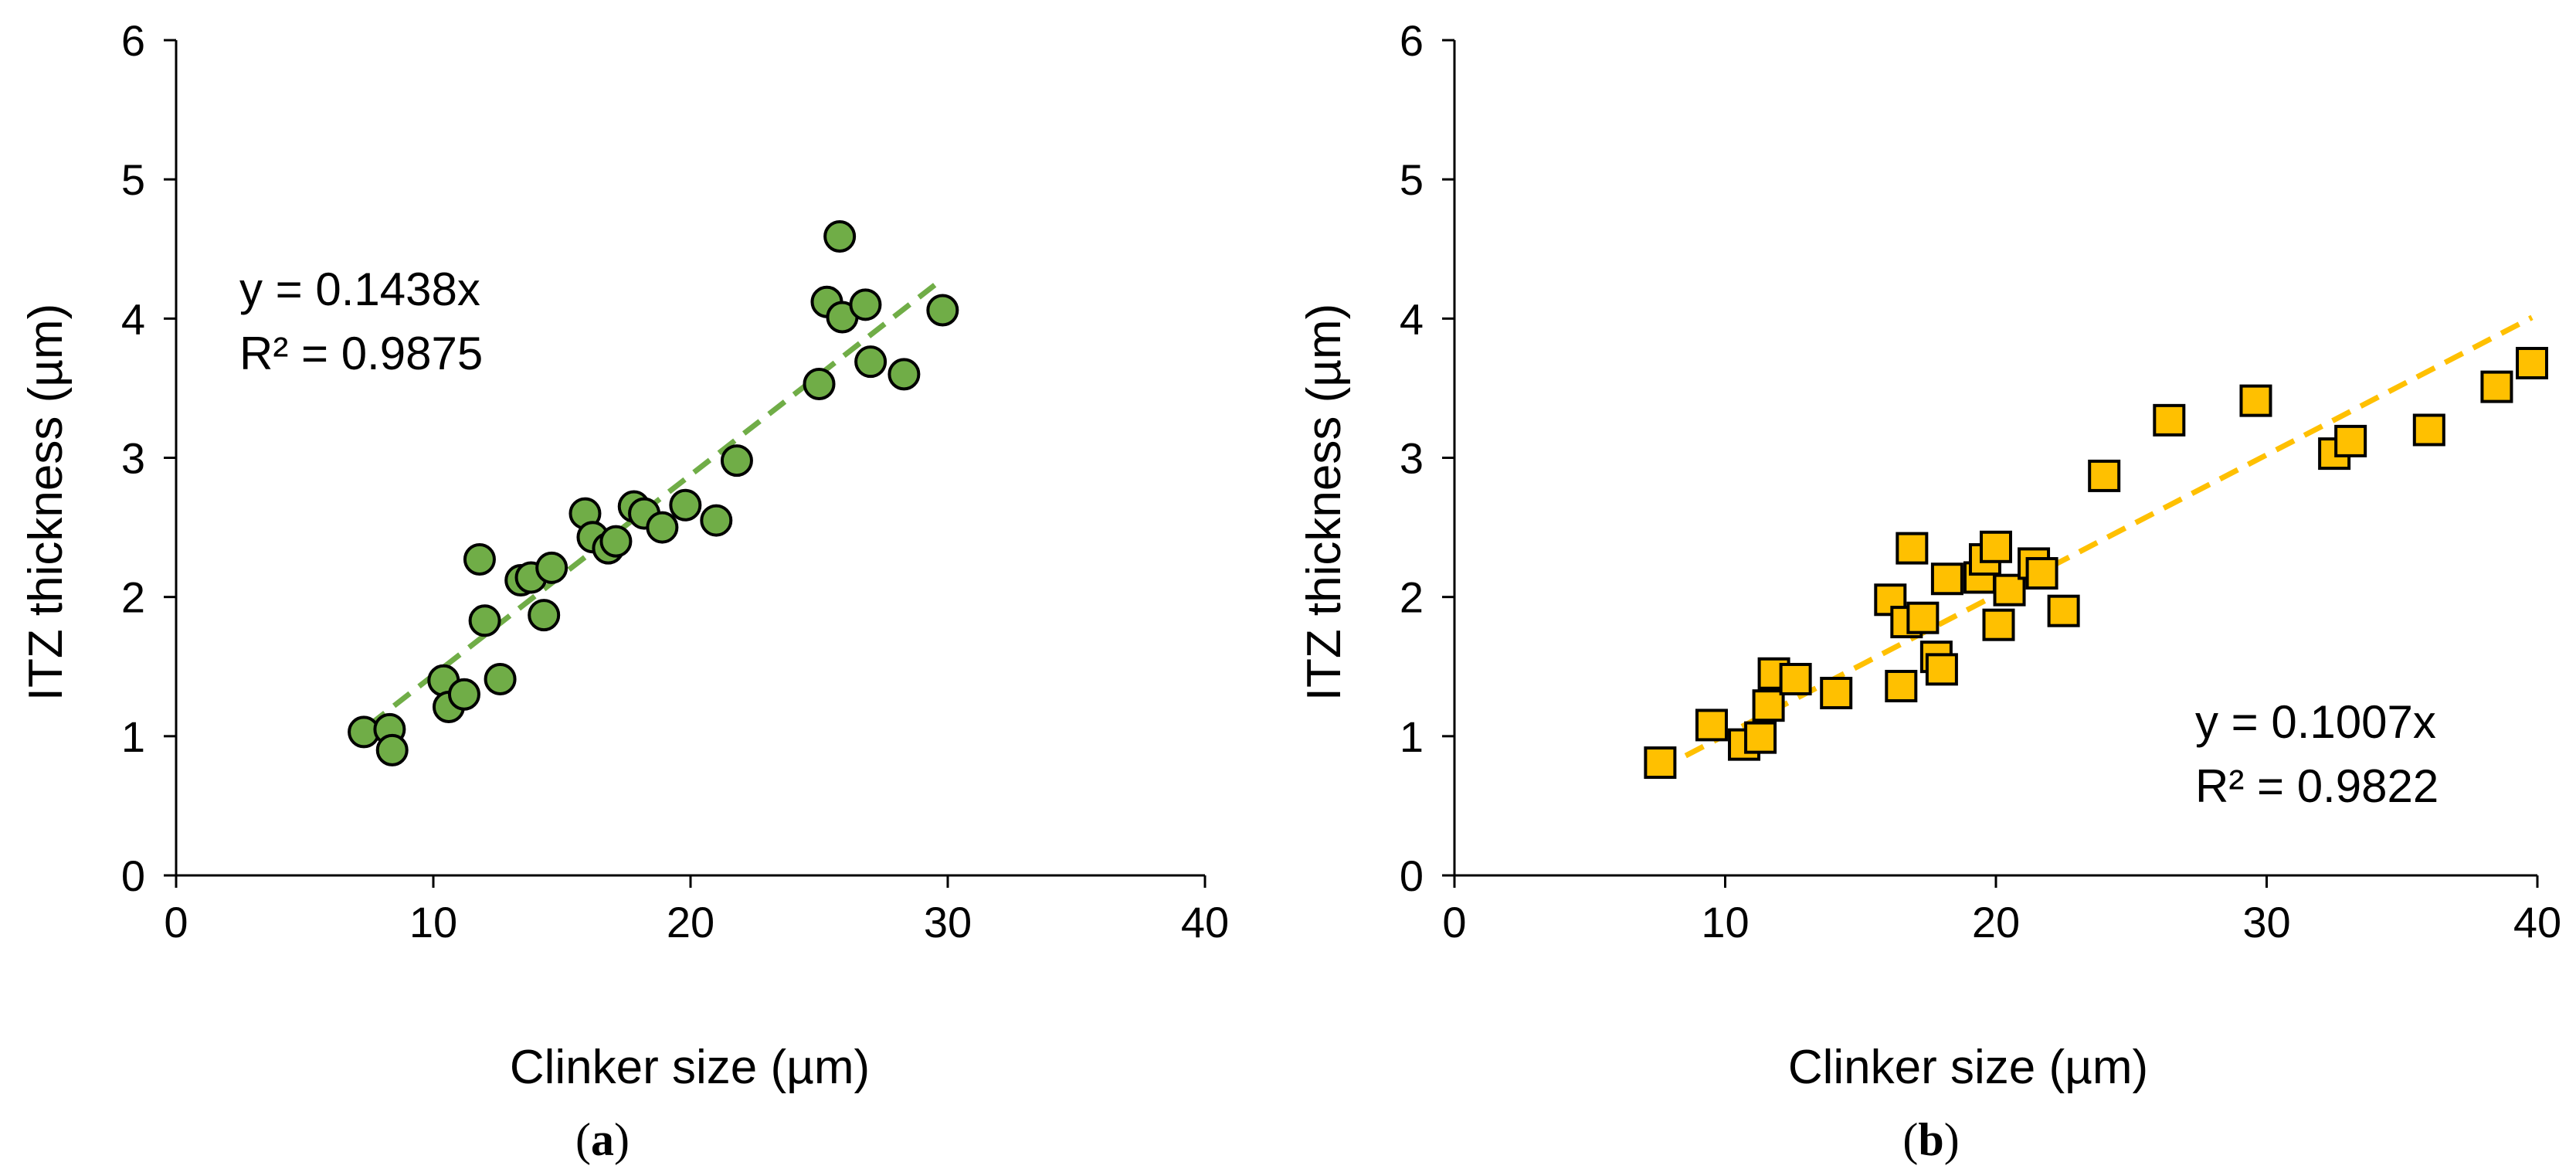 This screenshot has height=1169, width=2576. Describe the element at coordinates (656, 503) in the screenshot. I see `panel-a-trendline` at that location.